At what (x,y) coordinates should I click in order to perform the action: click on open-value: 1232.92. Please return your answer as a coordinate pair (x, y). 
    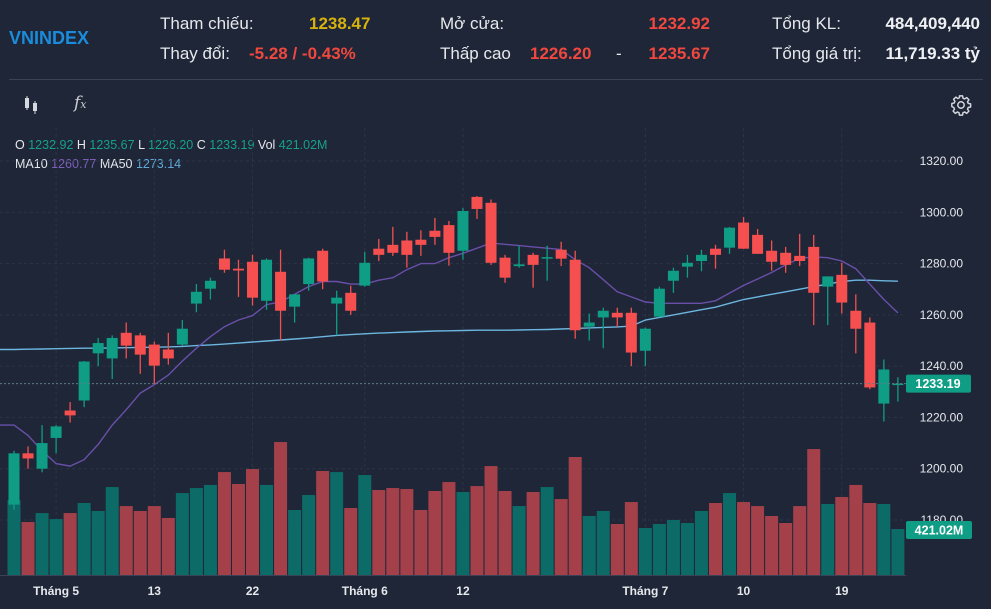
    Looking at the image, I should click on (679, 23).